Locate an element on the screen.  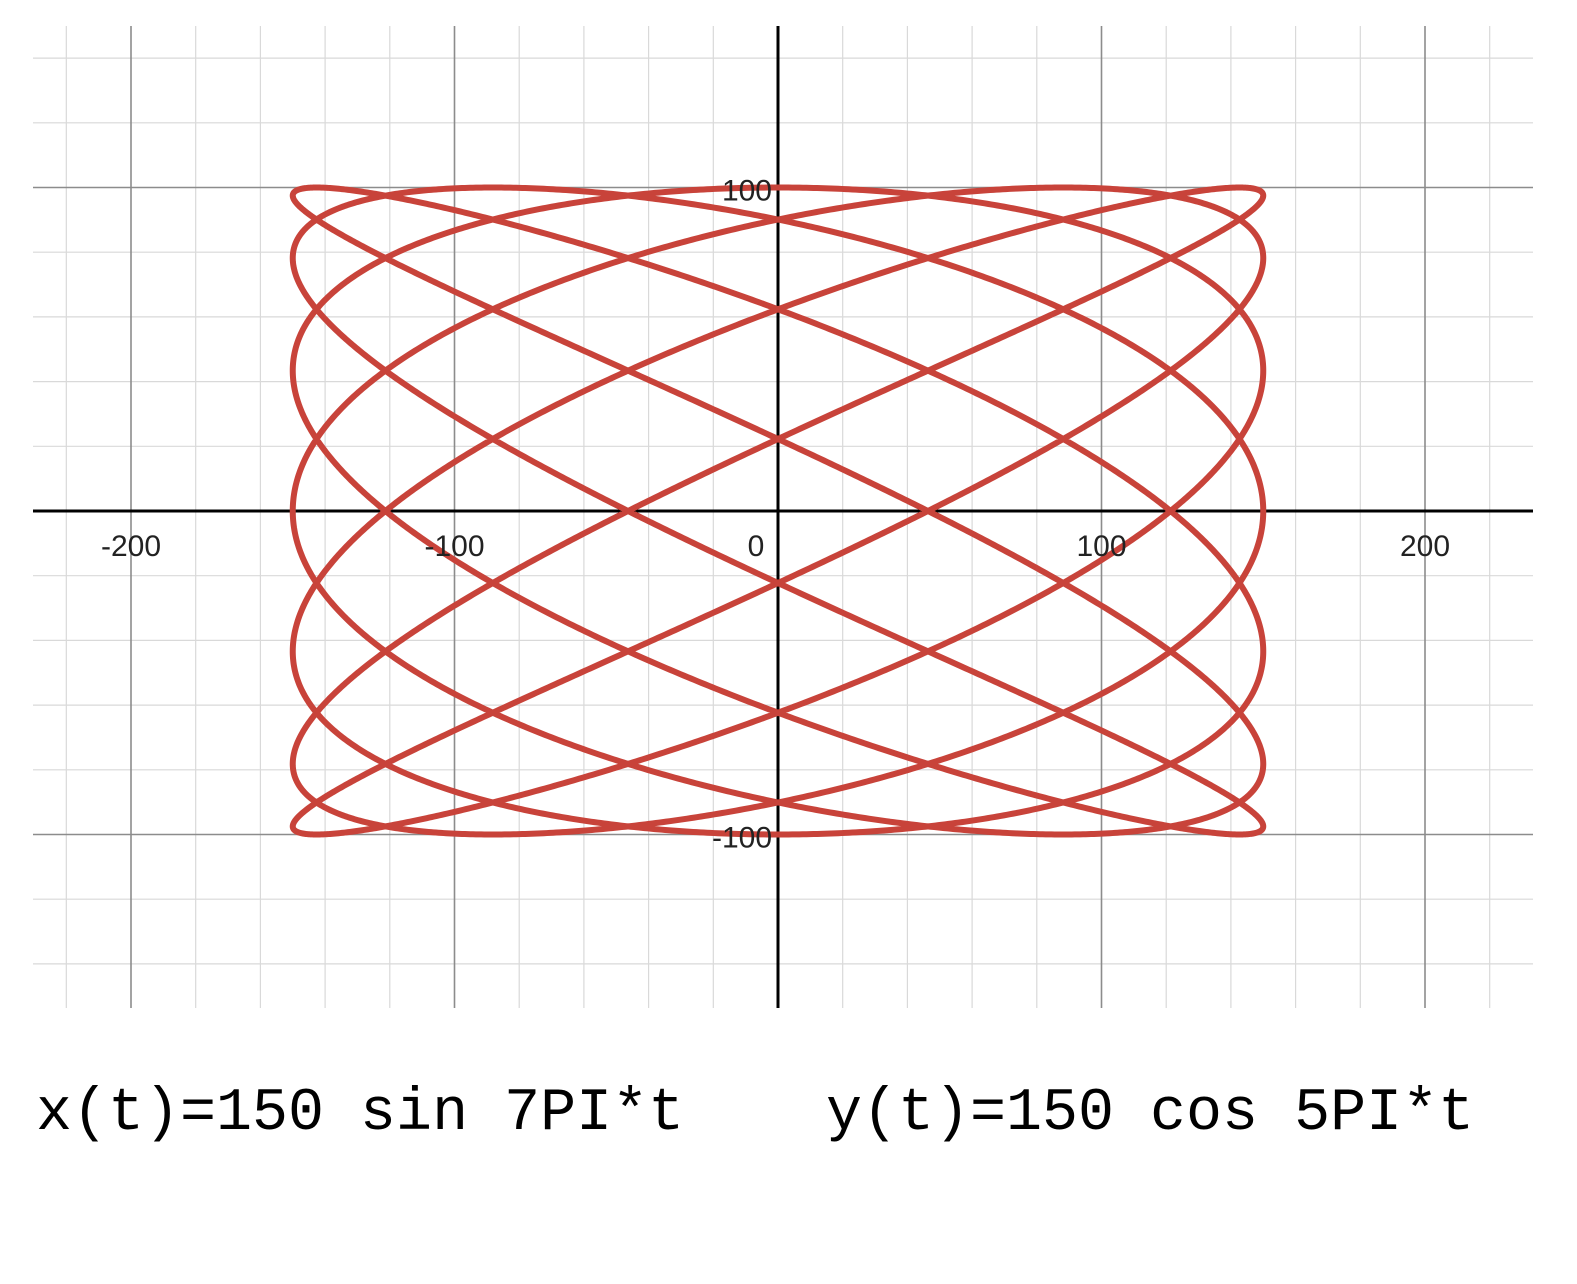
y-tick-label: -100 is located at coordinates (742, 838).